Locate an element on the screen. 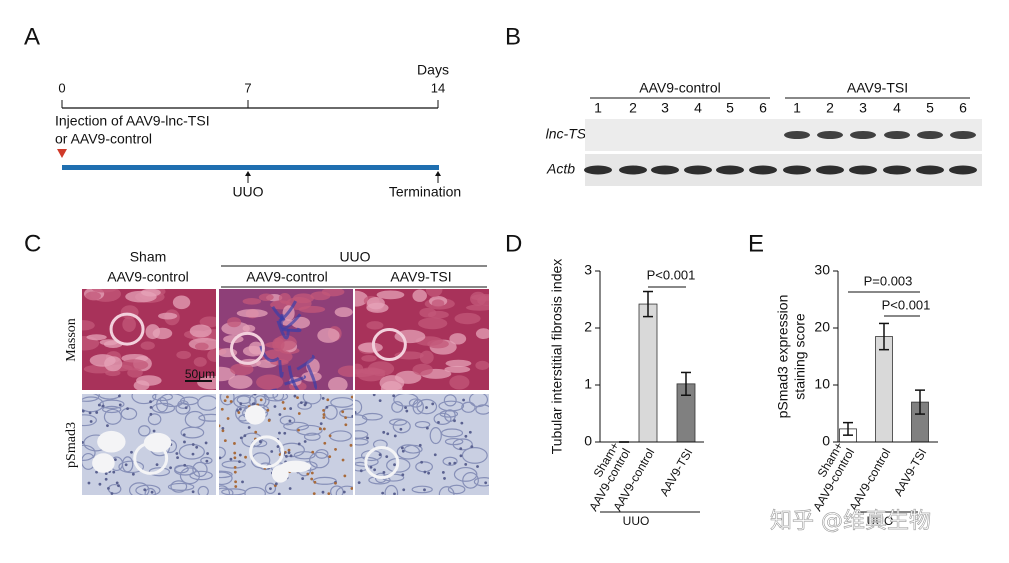  error-bar is located at coordinates (848, 428).